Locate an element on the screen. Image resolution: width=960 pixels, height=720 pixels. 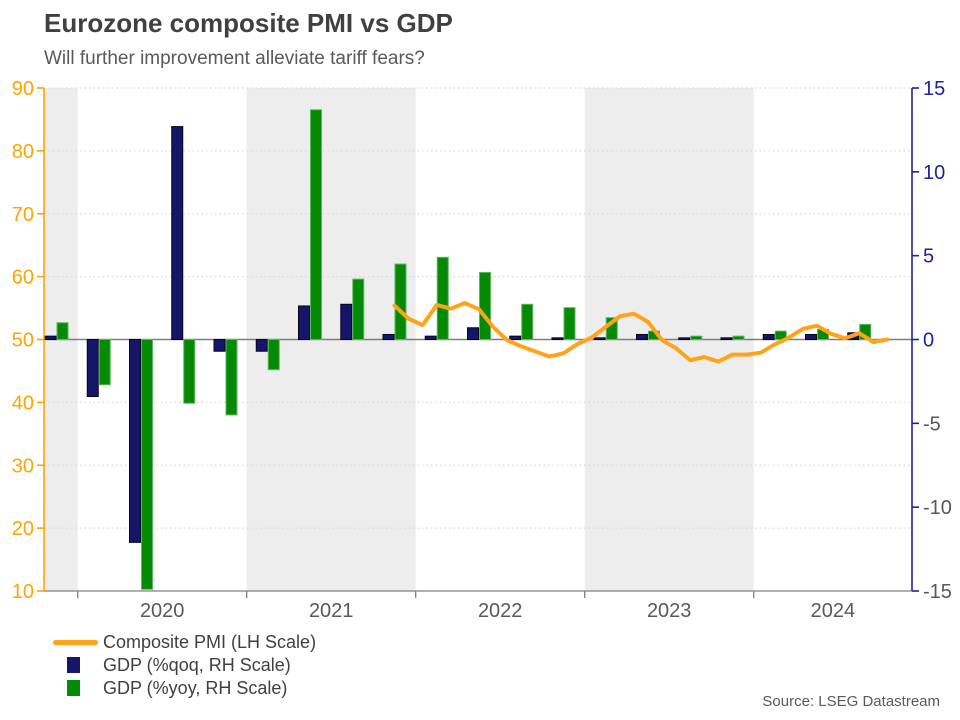
source-credit: Source: LSEG Datastream is located at coordinates (851, 701).